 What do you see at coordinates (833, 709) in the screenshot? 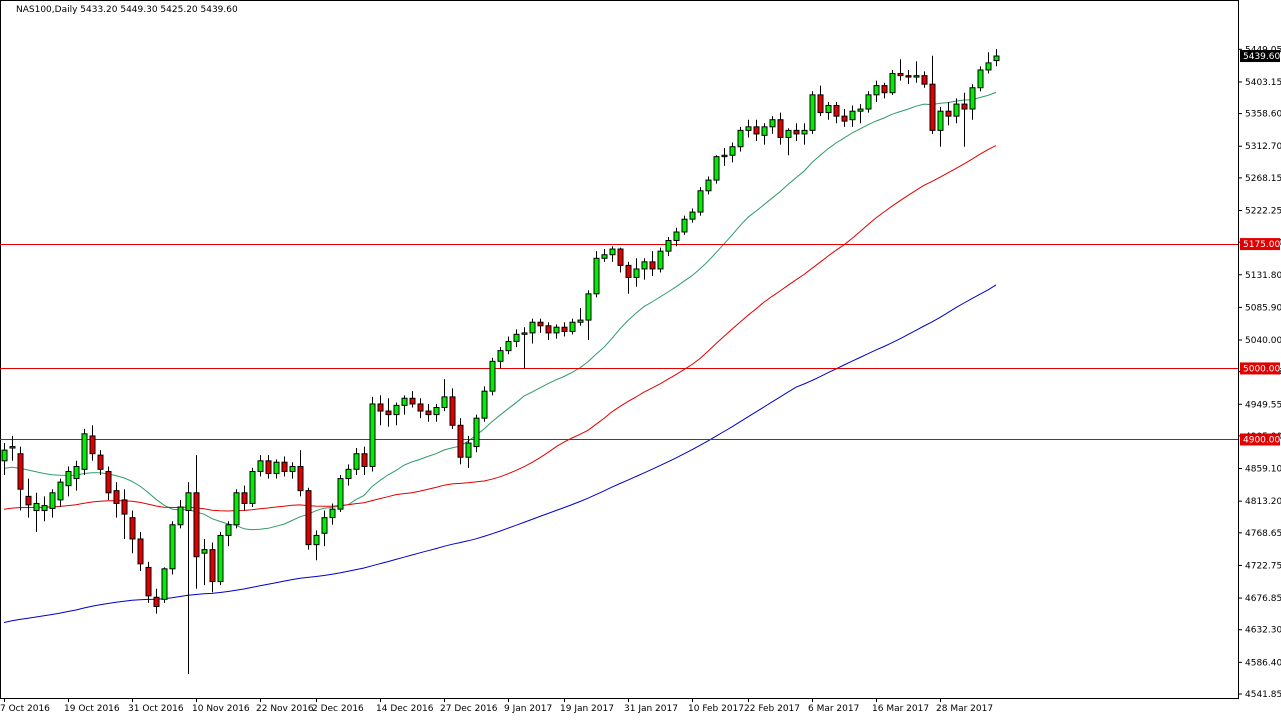
I see `x-tick-label: 6 Mar 2017` at bounding box center [833, 709].